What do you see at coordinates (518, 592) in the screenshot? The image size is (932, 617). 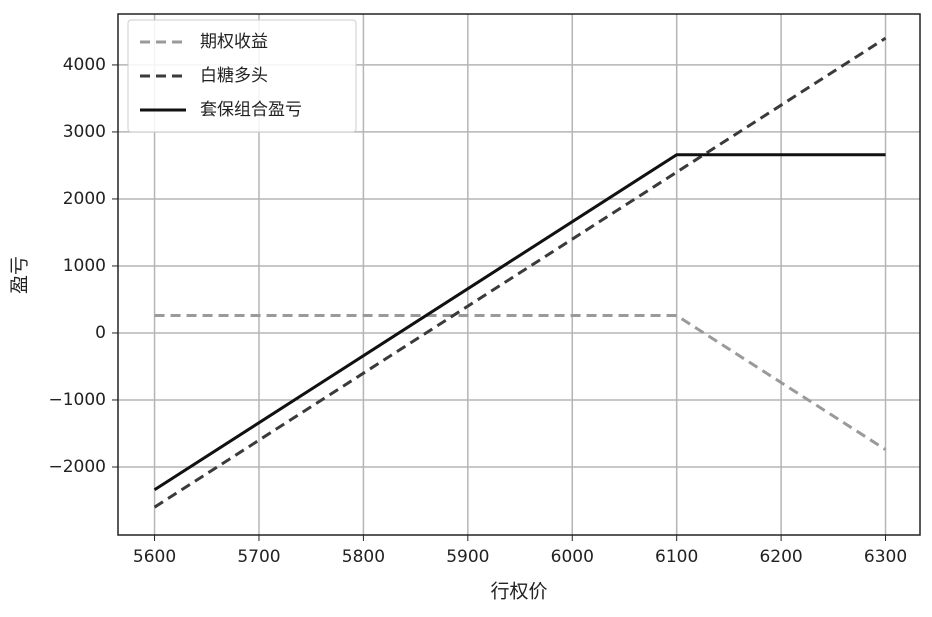 I see `x-axis-label: 行权价` at bounding box center [518, 592].